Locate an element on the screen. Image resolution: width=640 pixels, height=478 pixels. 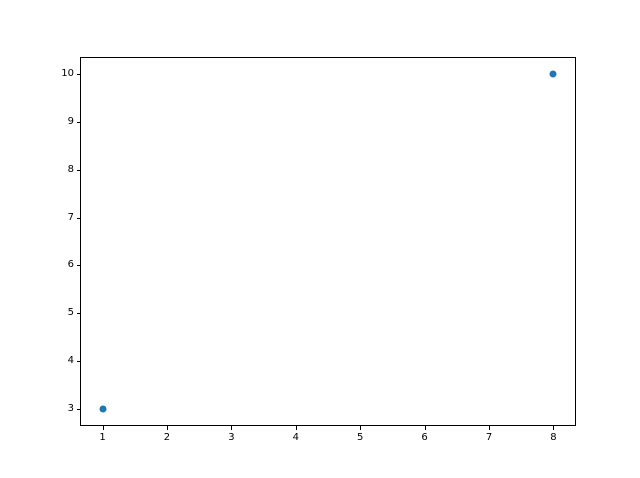
x-tick-label: 4 is located at coordinates (295, 437).